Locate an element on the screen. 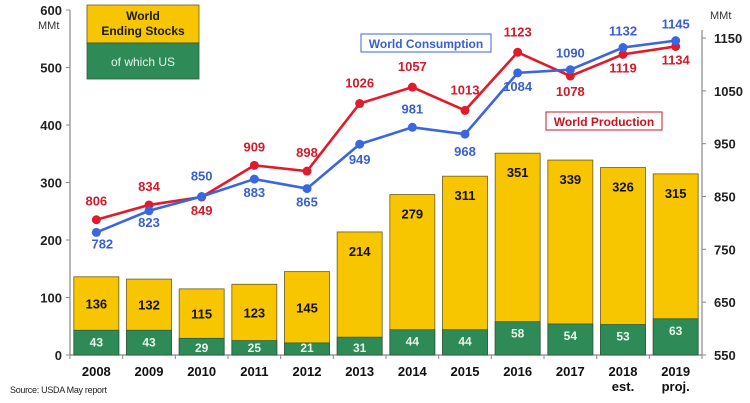 This screenshot has height=403, width=750. consumption-value-label: 823 is located at coordinates (149, 222).